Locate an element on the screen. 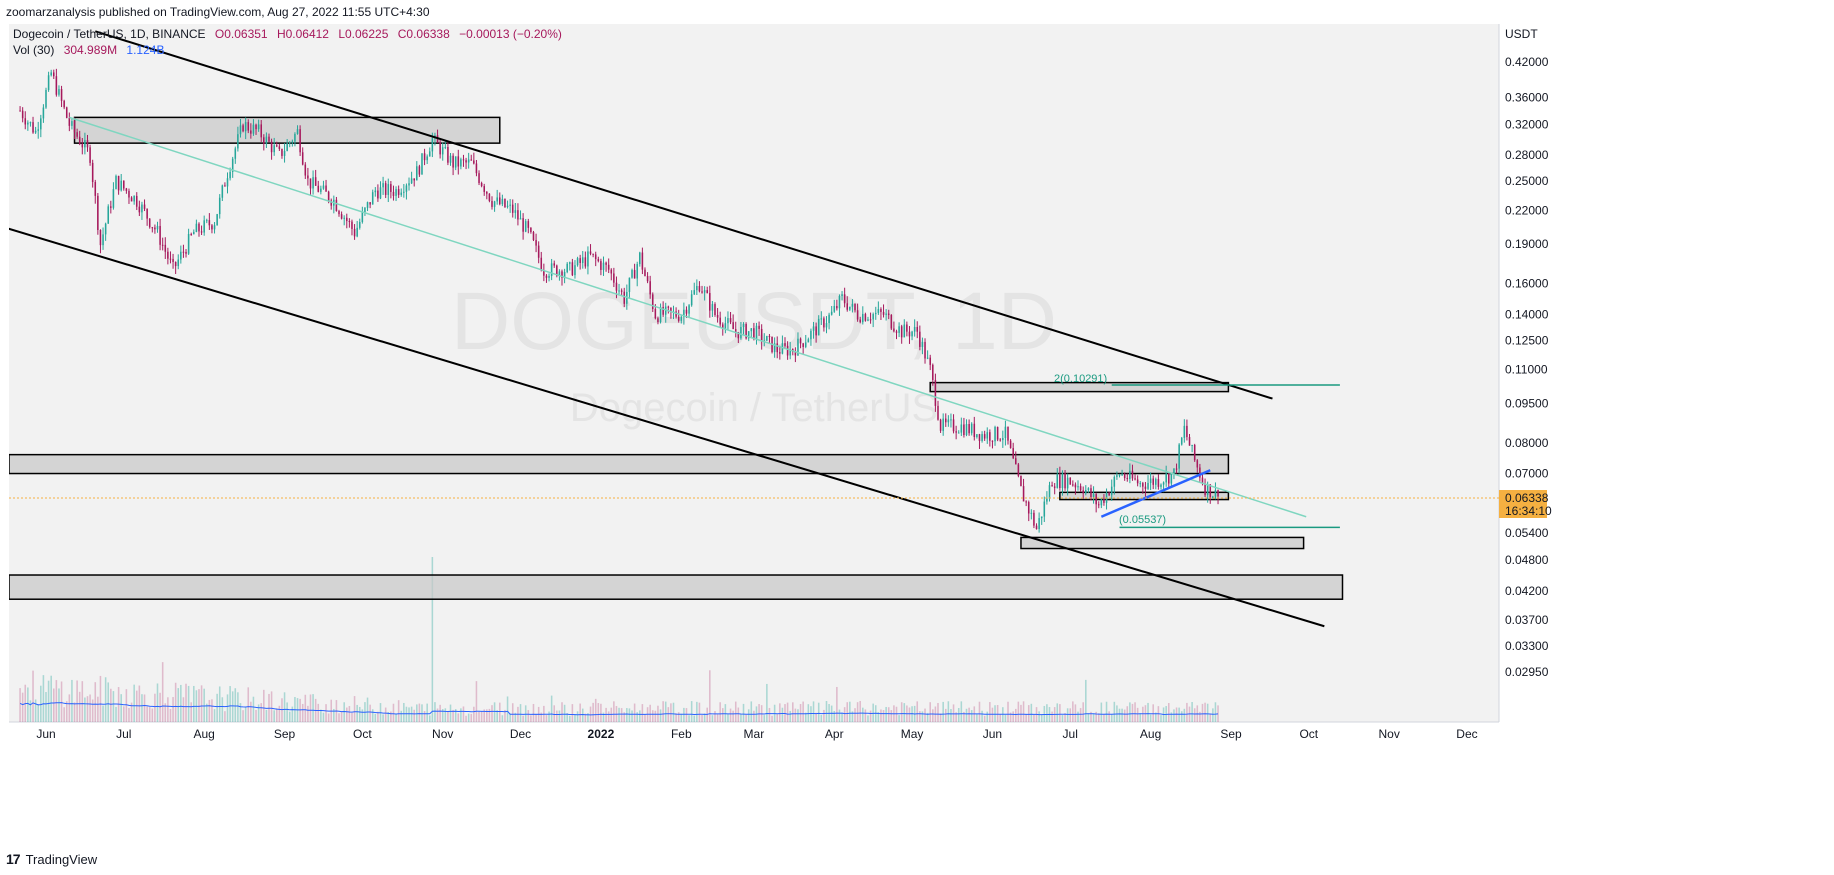 The height and width of the screenshot is (875, 1834). price-tick-label: 0.11000 is located at coordinates (1526, 370).